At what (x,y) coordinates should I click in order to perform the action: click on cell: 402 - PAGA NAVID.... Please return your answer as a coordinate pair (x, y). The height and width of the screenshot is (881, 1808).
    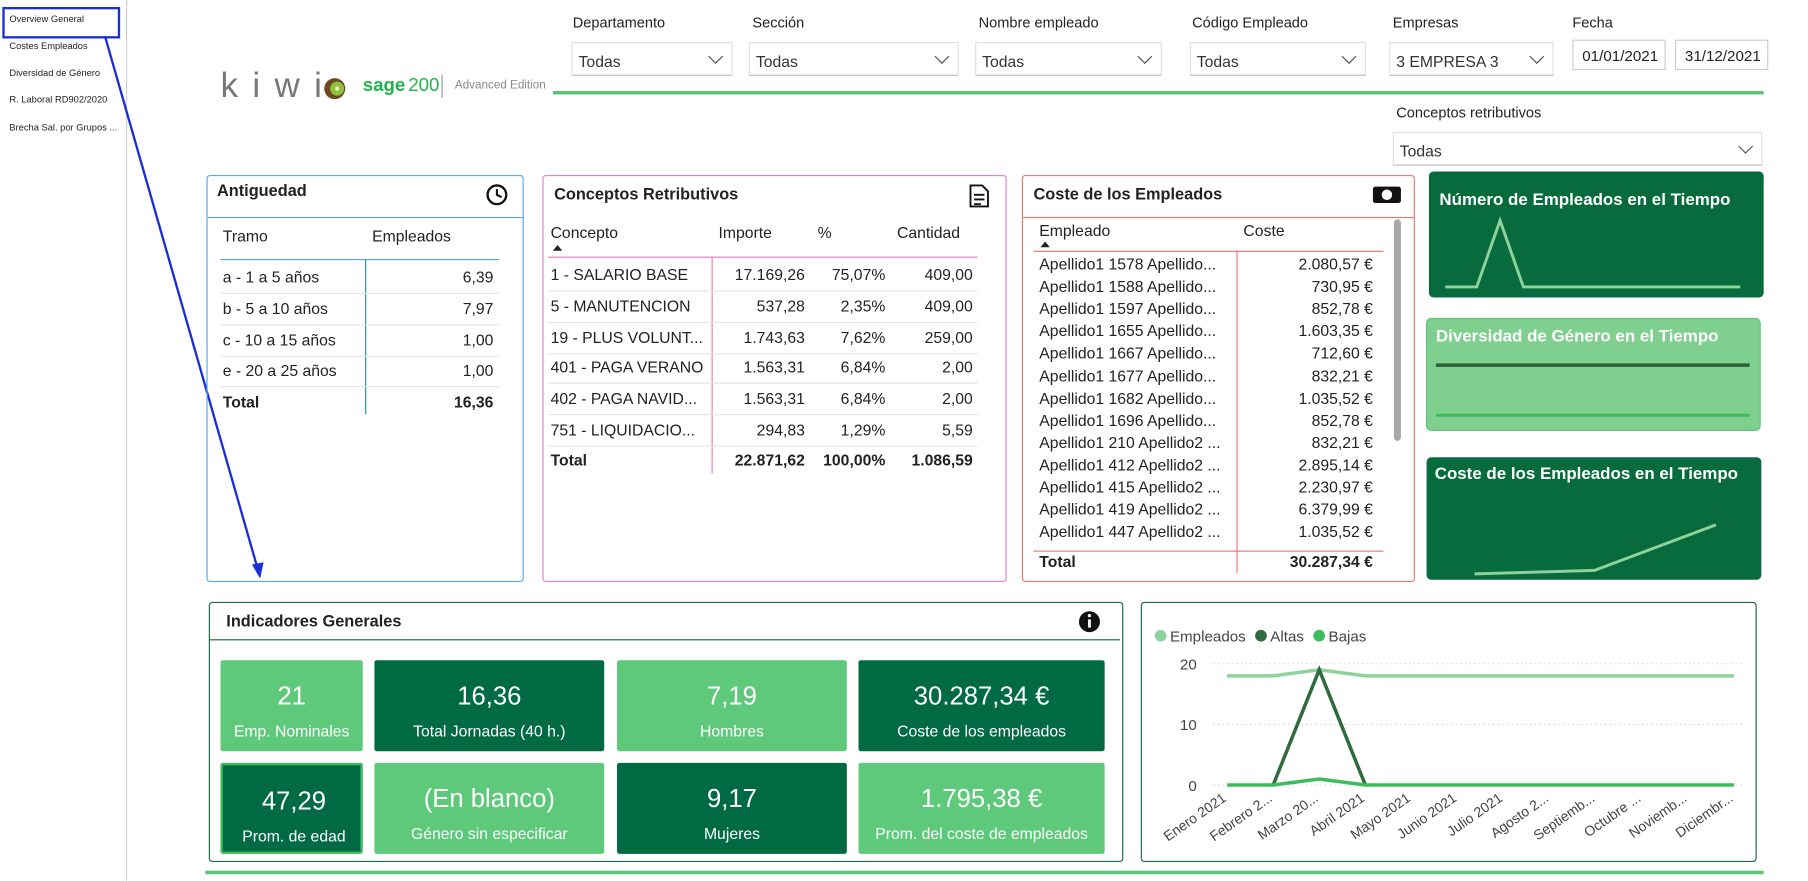
    Looking at the image, I should click on (624, 398).